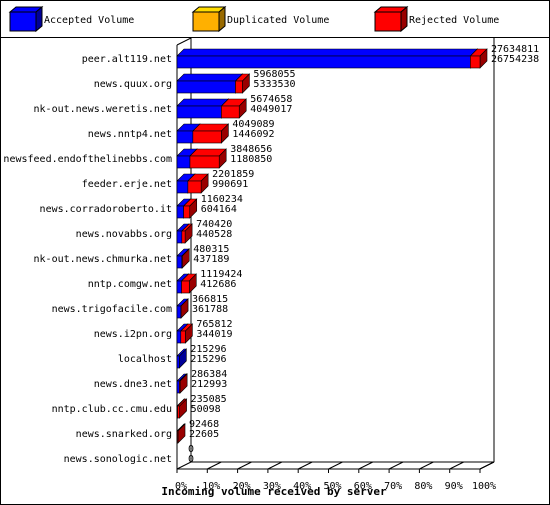 This screenshot has width=550, height=505. What do you see at coordinates (218, 284) in the screenshot?
I see `value-label: 412686` at bounding box center [218, 284].